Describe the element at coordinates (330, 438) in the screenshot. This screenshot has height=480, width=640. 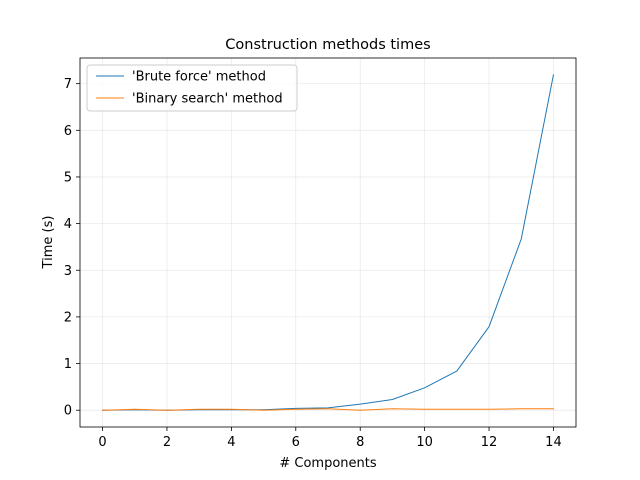
I see `x-axis-ticks: 0 2 4 6 8 10 12 14` at that location.